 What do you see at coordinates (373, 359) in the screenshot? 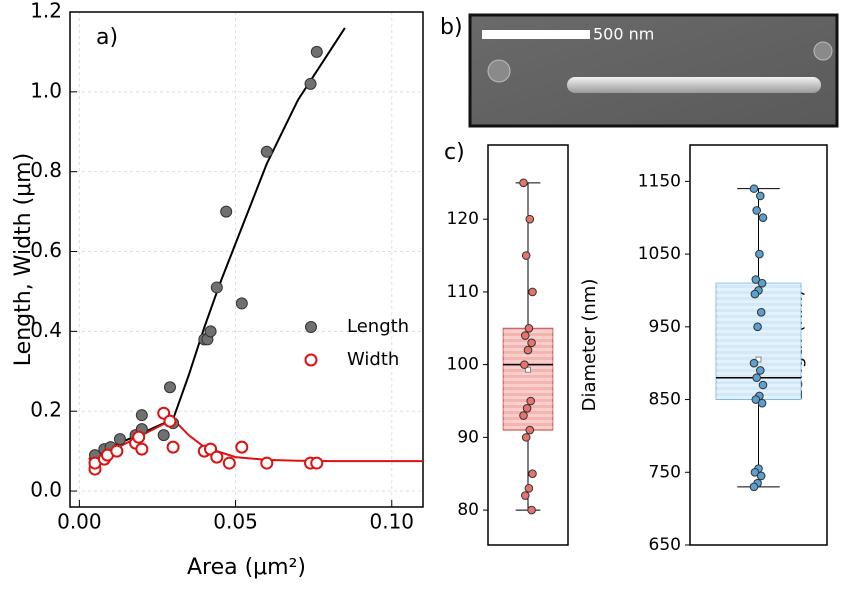
I see `legend-label: Width` at bounding box center [373, 359].